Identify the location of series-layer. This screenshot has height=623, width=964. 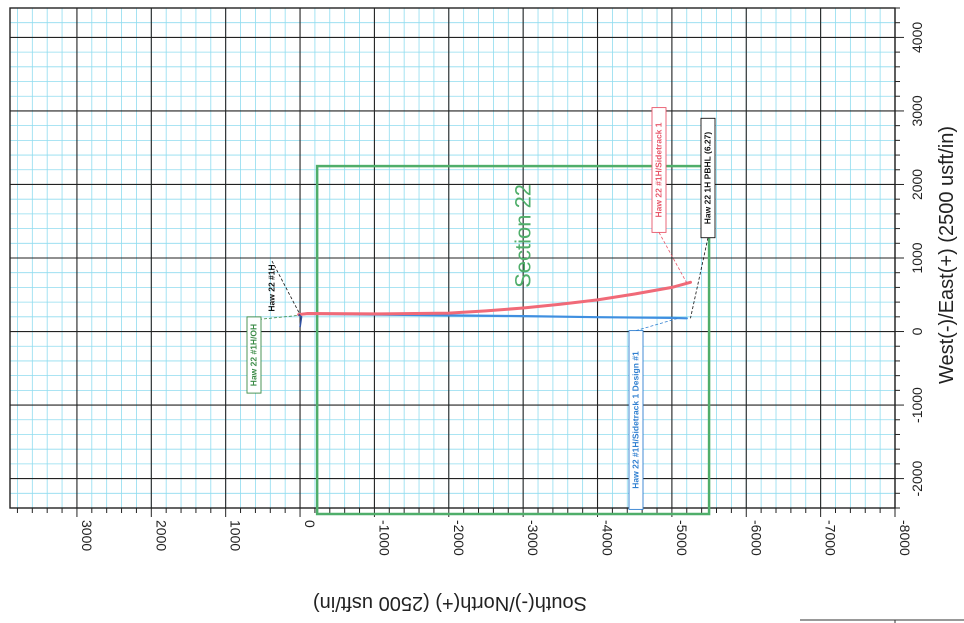
(494, 304).